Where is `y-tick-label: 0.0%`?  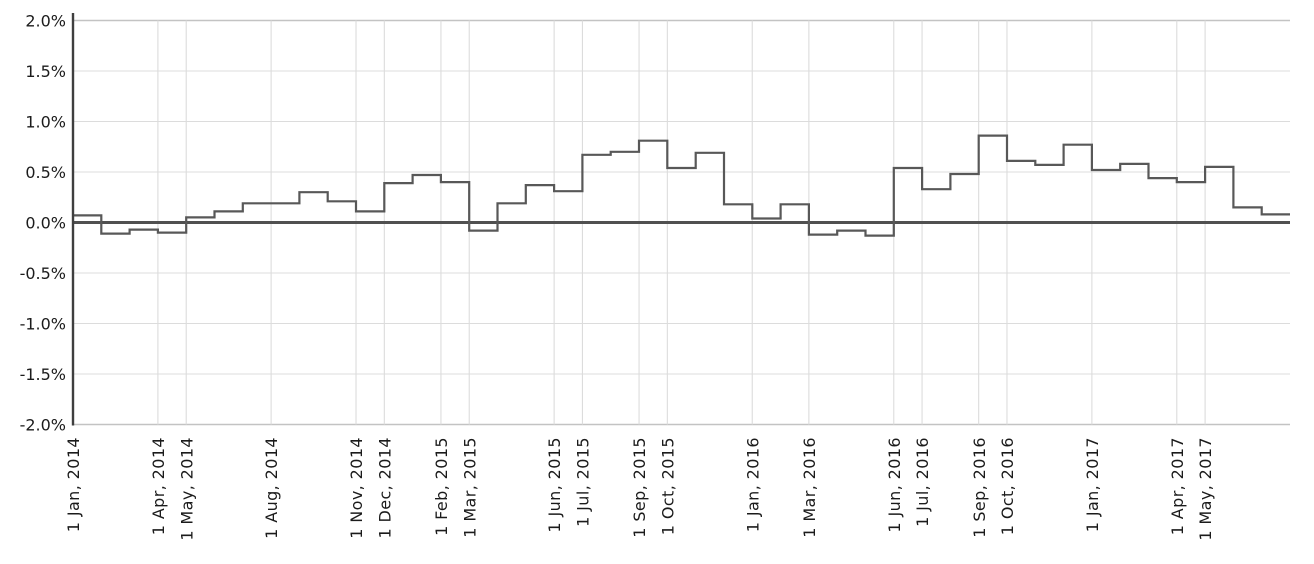
y-tick-label: 0.0% is located at coordinates (45, 222).